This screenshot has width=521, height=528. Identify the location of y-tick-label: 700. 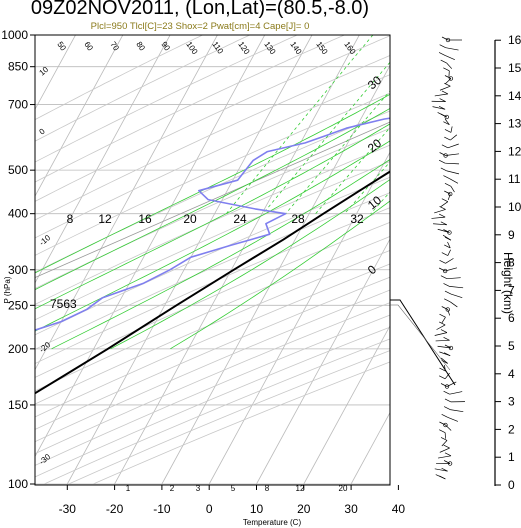
(18, 105).